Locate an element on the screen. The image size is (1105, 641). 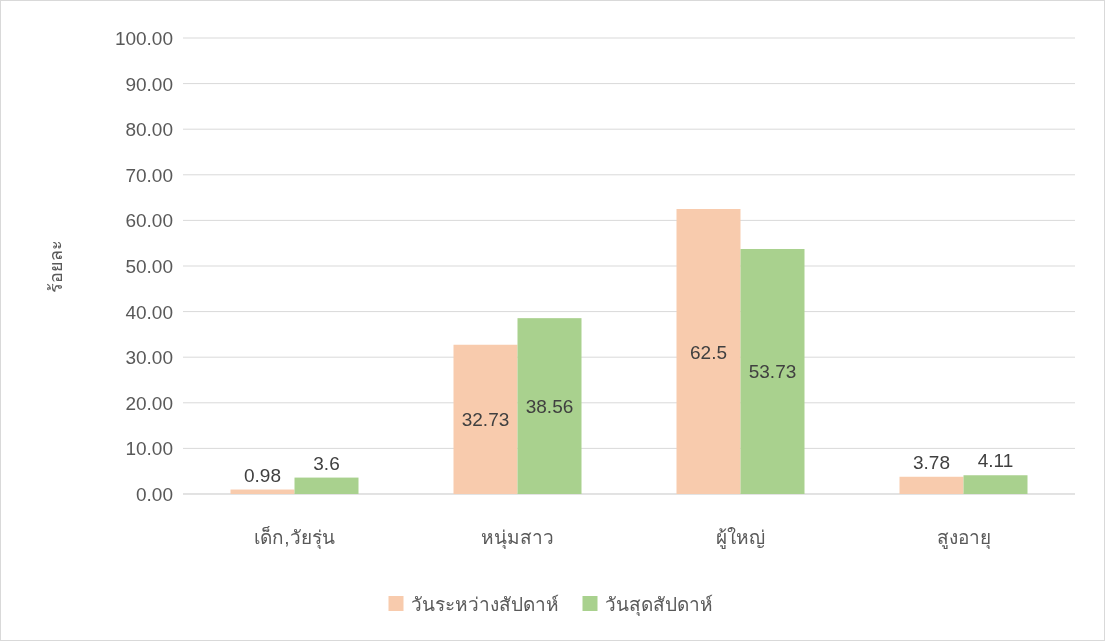
y-tick-label: 70.00 is located at coordinates (149, 175).